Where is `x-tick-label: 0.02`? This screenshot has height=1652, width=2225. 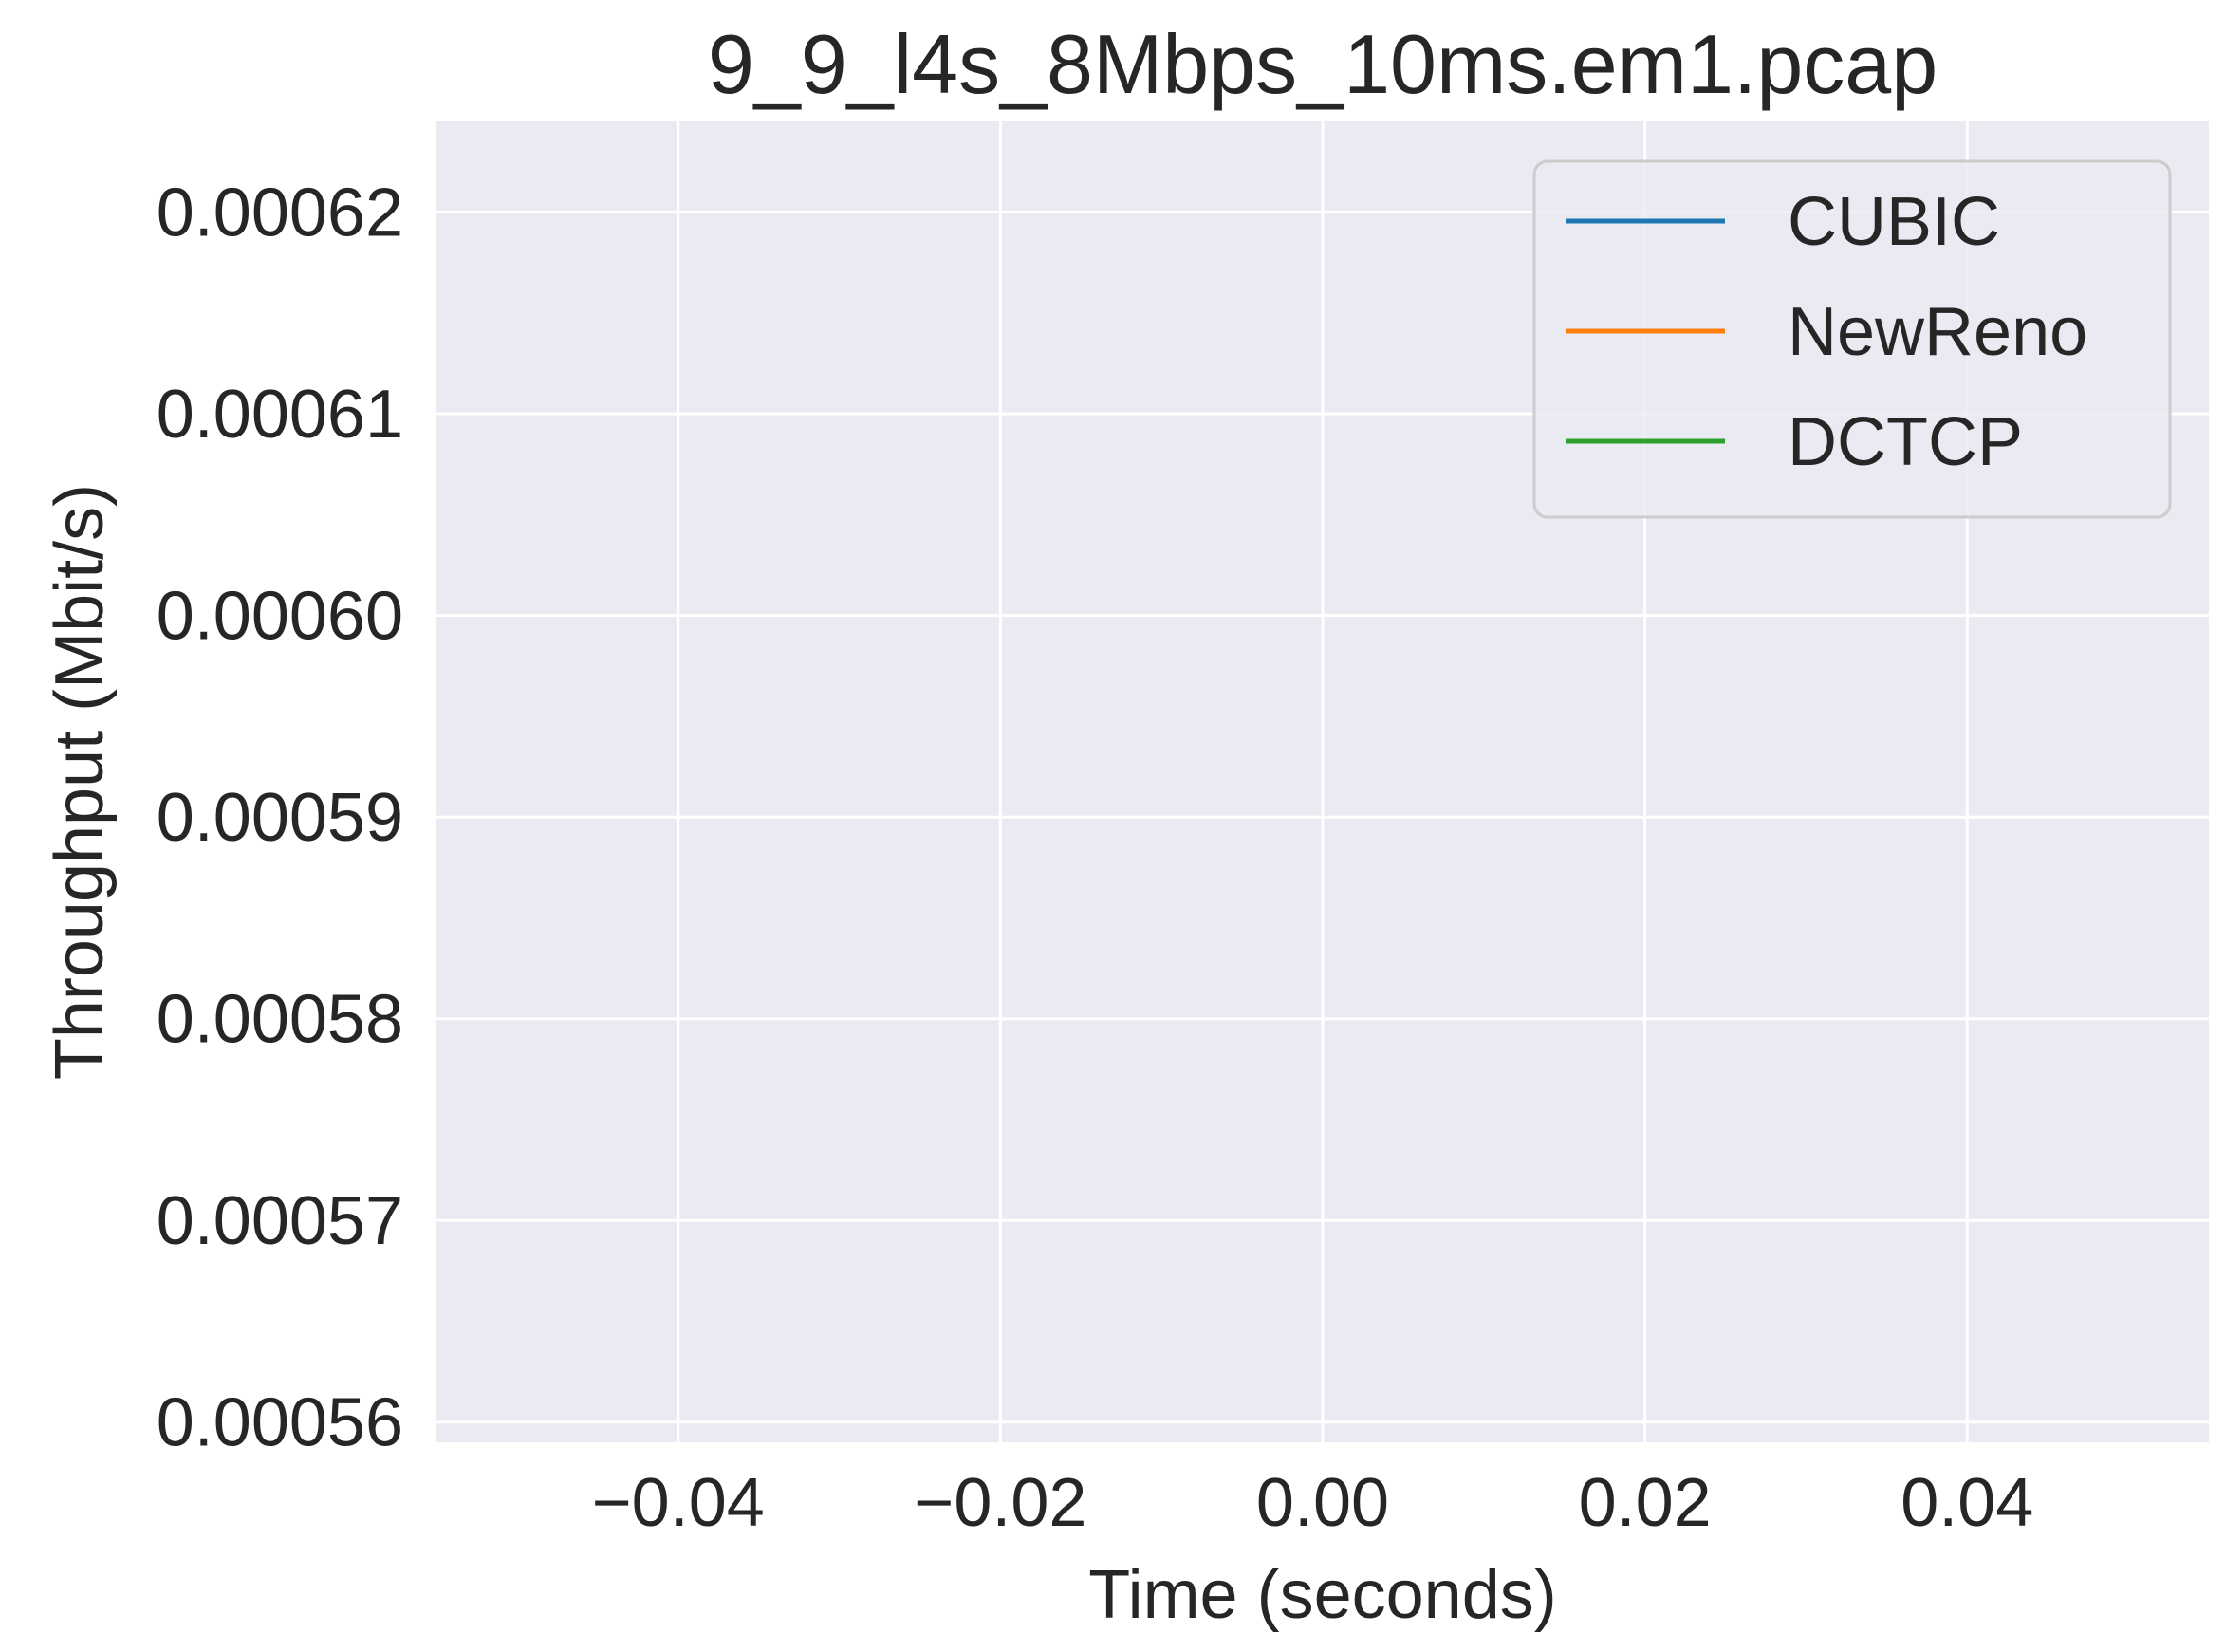
x-tick-label: 0.02 is located at coordinates (1645, 1503).